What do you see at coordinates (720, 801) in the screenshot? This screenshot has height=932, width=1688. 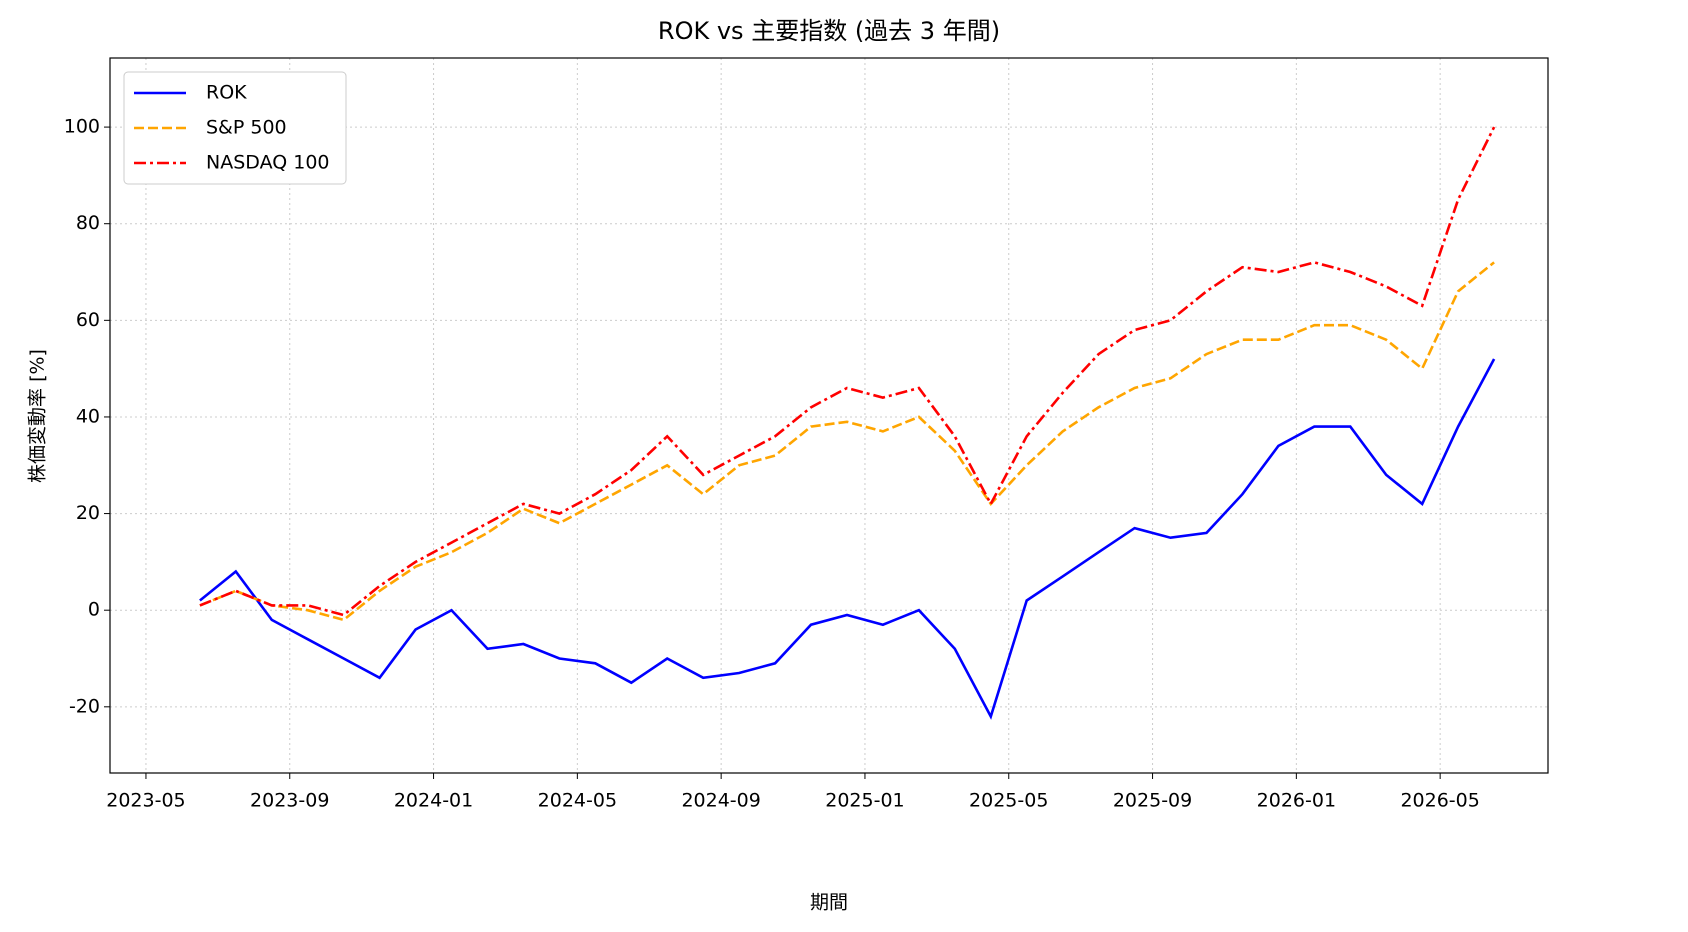 I see `x-tick-label: 2024-09` at bounding box center [720, 801].